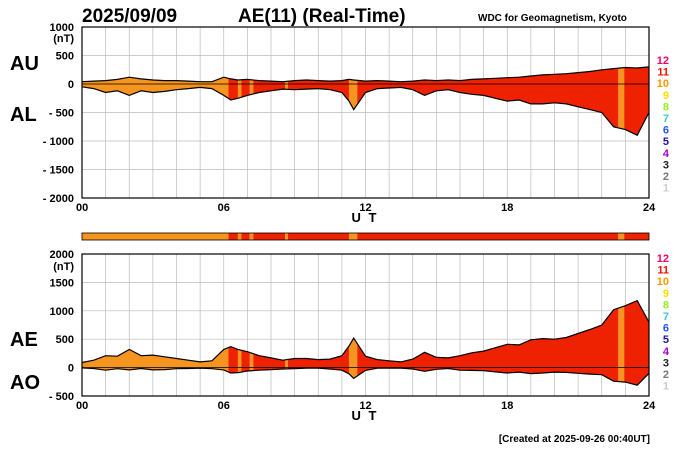 This screenshot has height=450, width=700. Describe the element at coordinates (62, 283) in the screenshot. I see `y-tick-label: 1500` at that location.